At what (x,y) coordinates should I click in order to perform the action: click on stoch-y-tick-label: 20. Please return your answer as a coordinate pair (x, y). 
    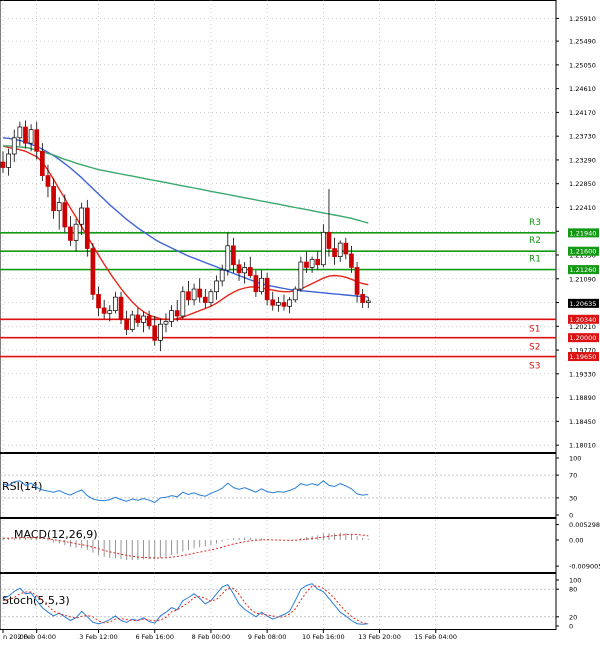
    Looking at the image, I should click on (573, 617).